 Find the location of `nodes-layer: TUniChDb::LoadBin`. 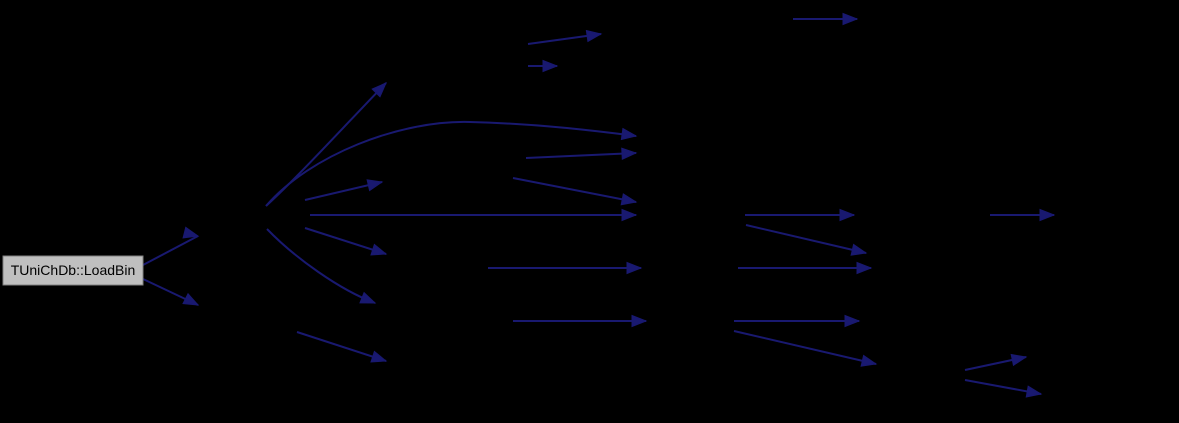

nodes-layer: TUniChDb::LoadBin is located at coordinates (73, 270).